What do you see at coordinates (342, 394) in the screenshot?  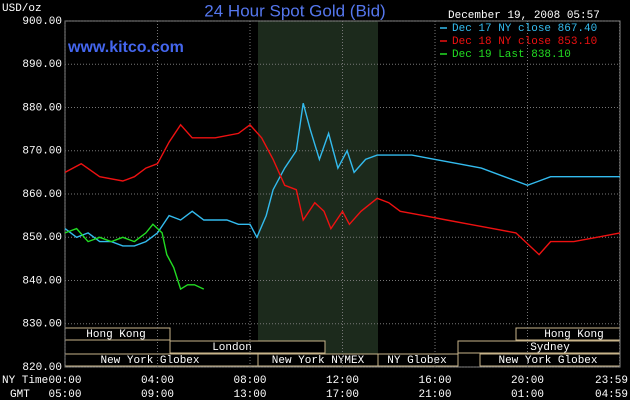 I see `x2-tick-label: 17:00` at bounding box center [342, 394].